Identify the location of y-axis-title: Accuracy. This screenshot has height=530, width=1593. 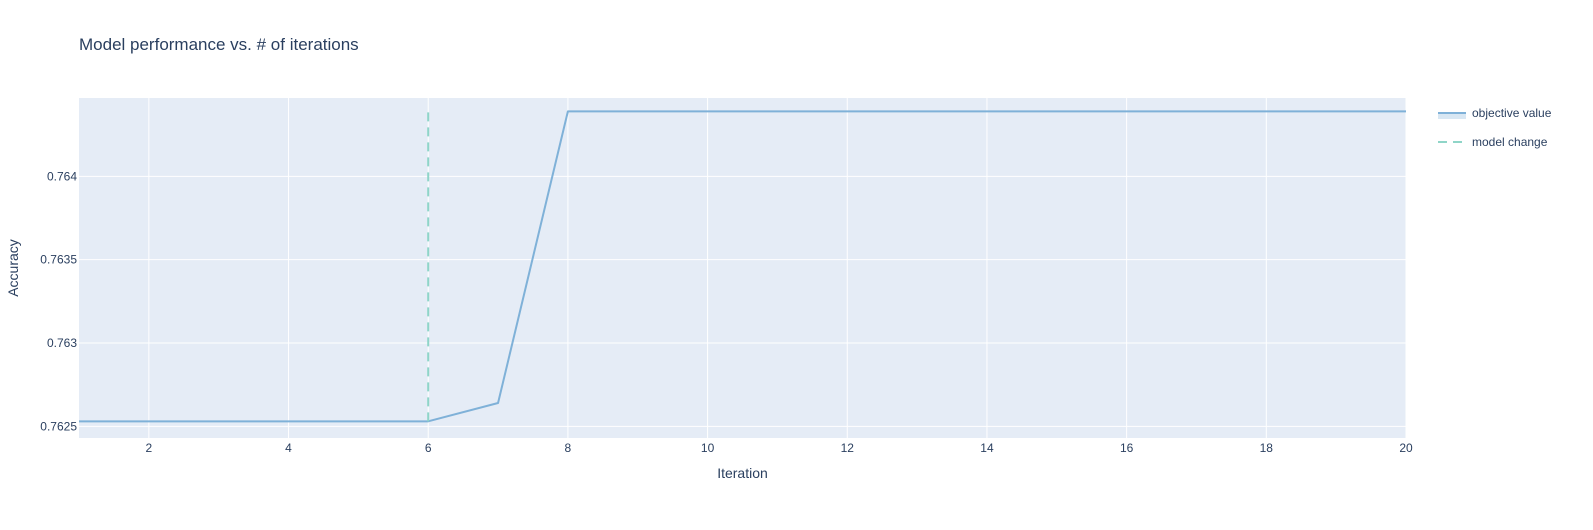
(13, 268).